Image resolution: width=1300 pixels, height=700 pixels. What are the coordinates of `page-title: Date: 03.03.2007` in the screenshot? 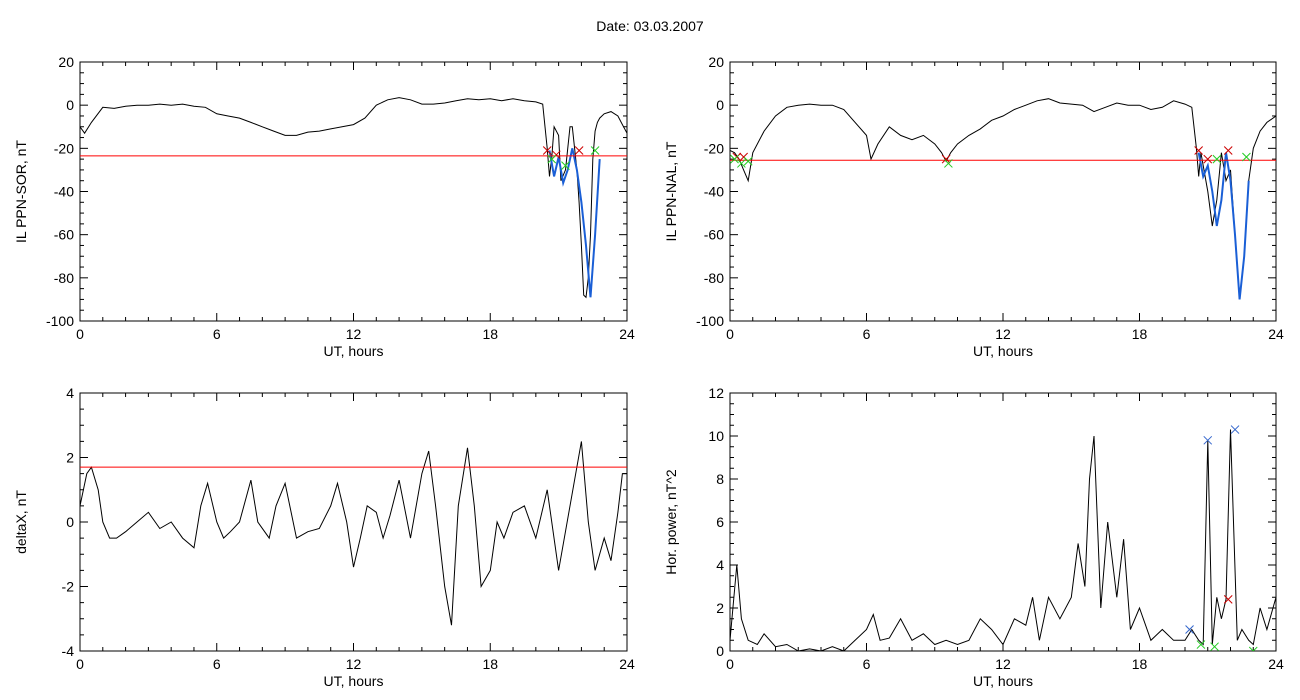 It's located at (650, 26).